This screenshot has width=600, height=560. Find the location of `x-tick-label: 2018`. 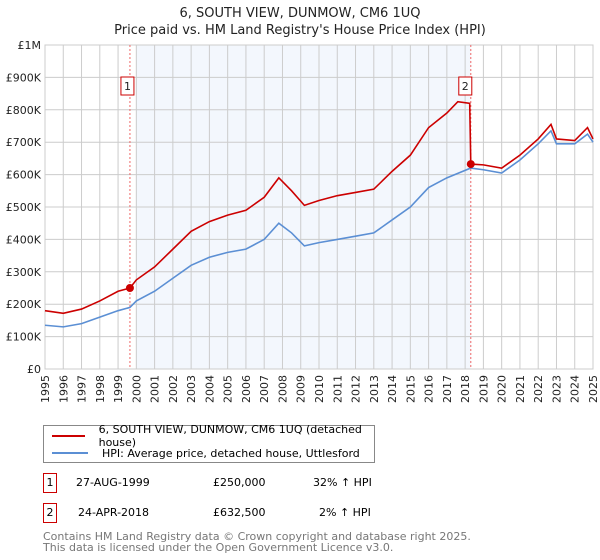

x-tick-label: 2018 is located at coordinates (465, 389).